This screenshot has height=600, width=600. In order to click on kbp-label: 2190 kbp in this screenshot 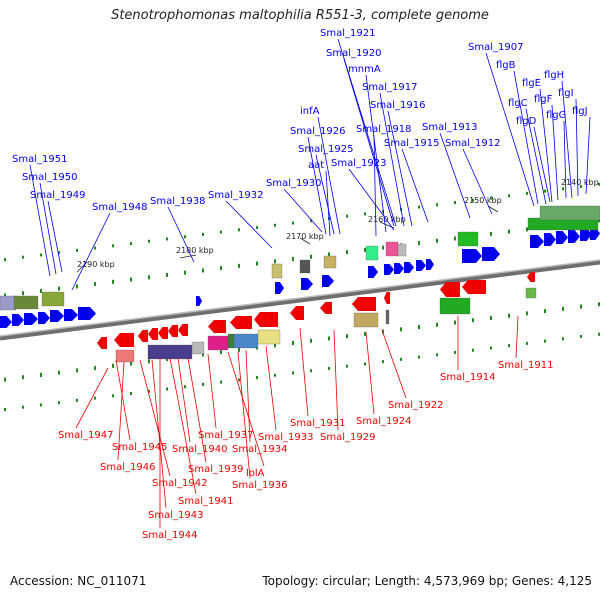, I will do `click(96, 264)`.